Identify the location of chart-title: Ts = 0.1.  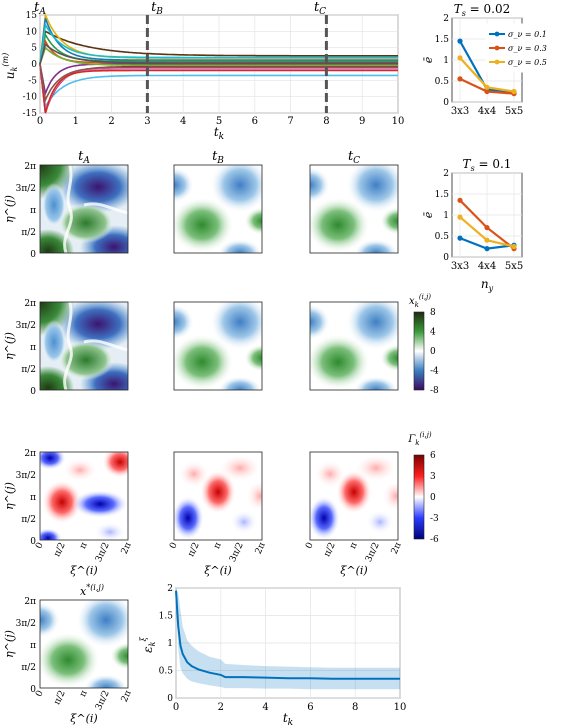
(487, 165).